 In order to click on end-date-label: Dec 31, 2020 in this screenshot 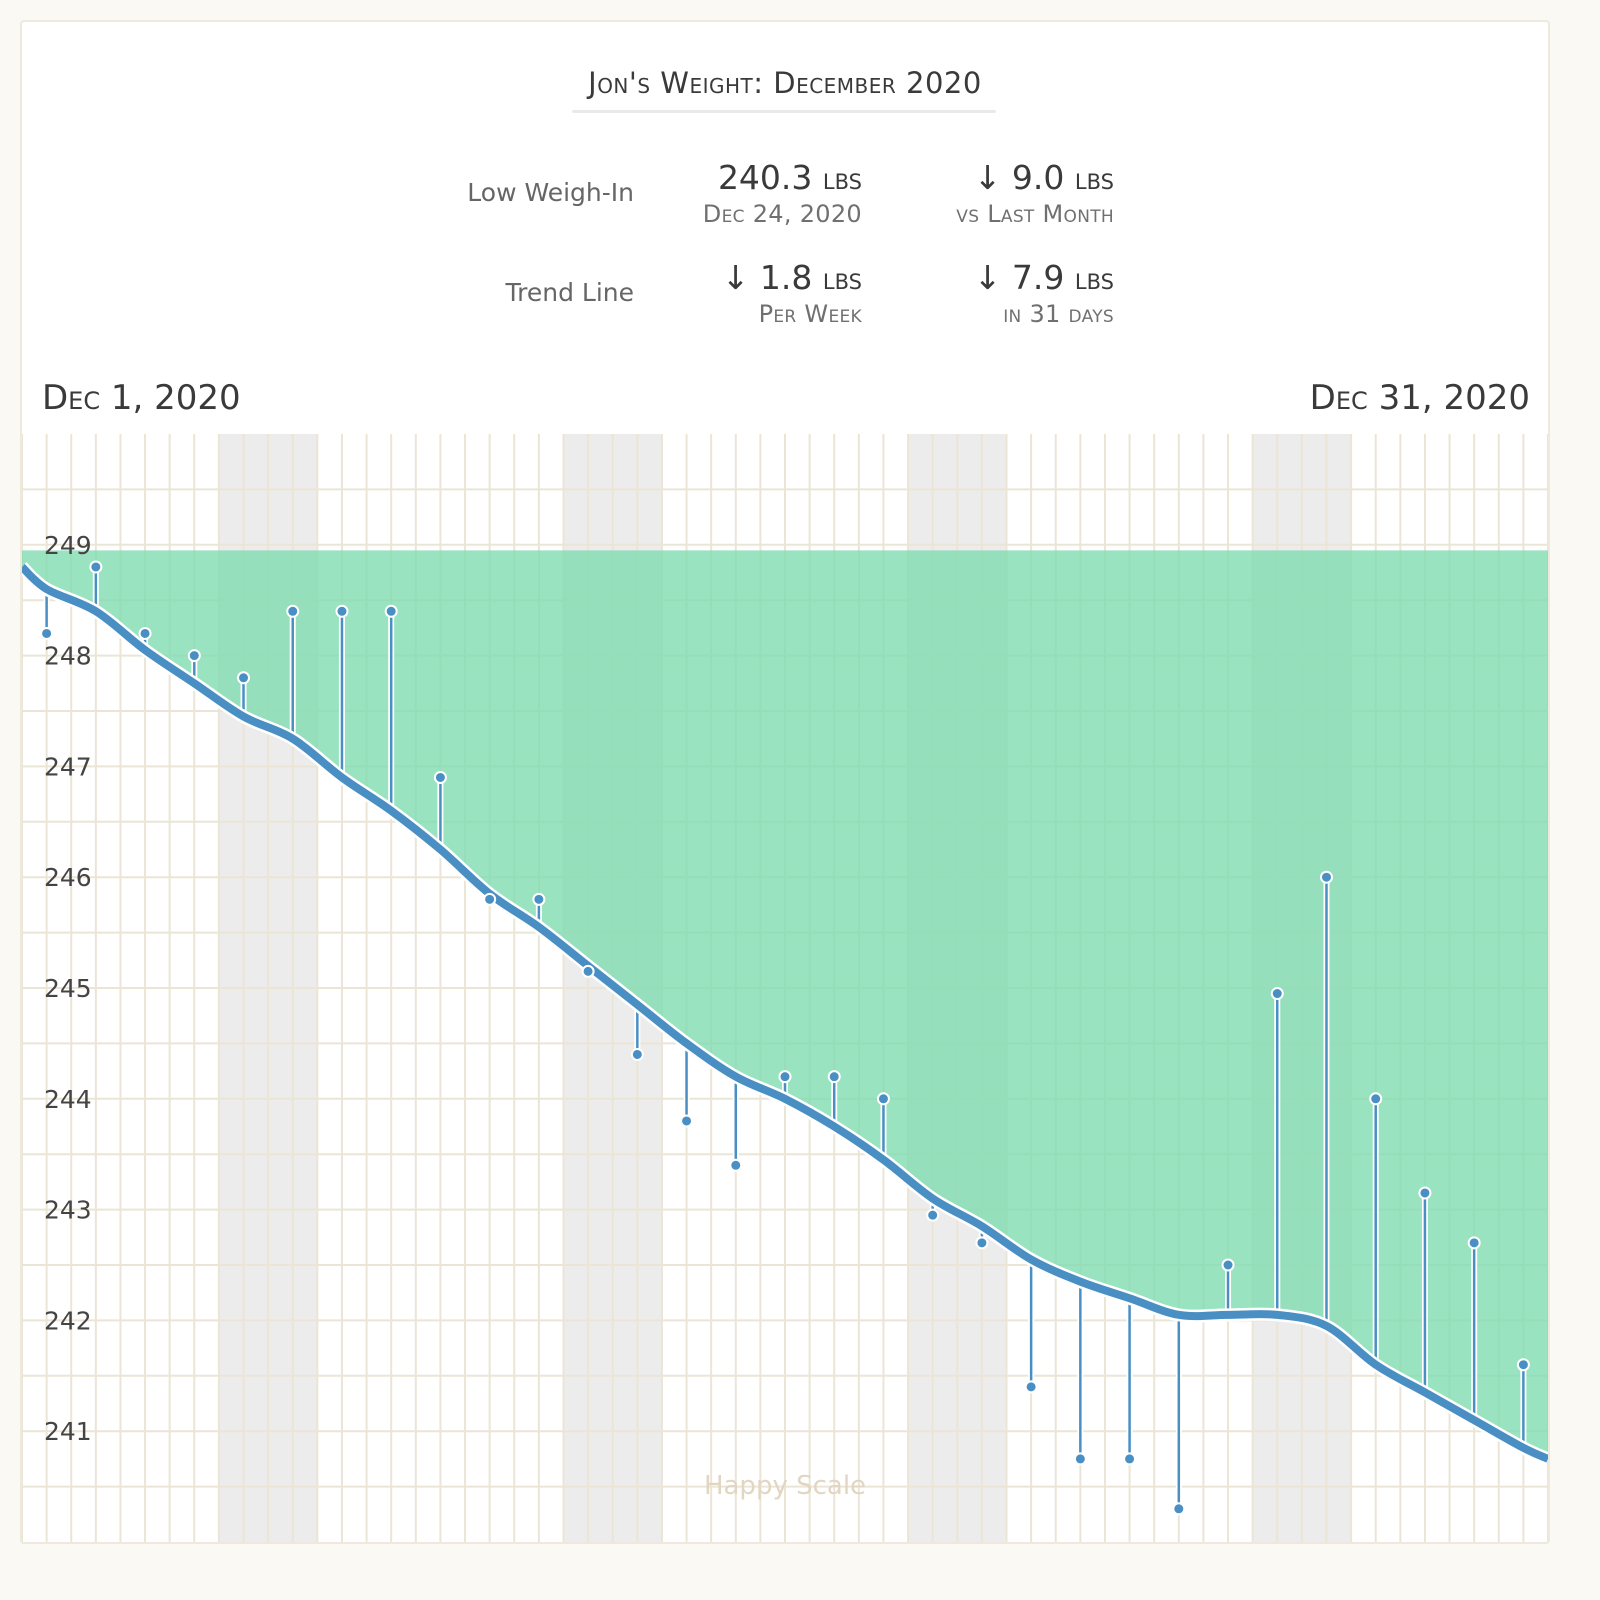, I will do `click(1420, 398)`.